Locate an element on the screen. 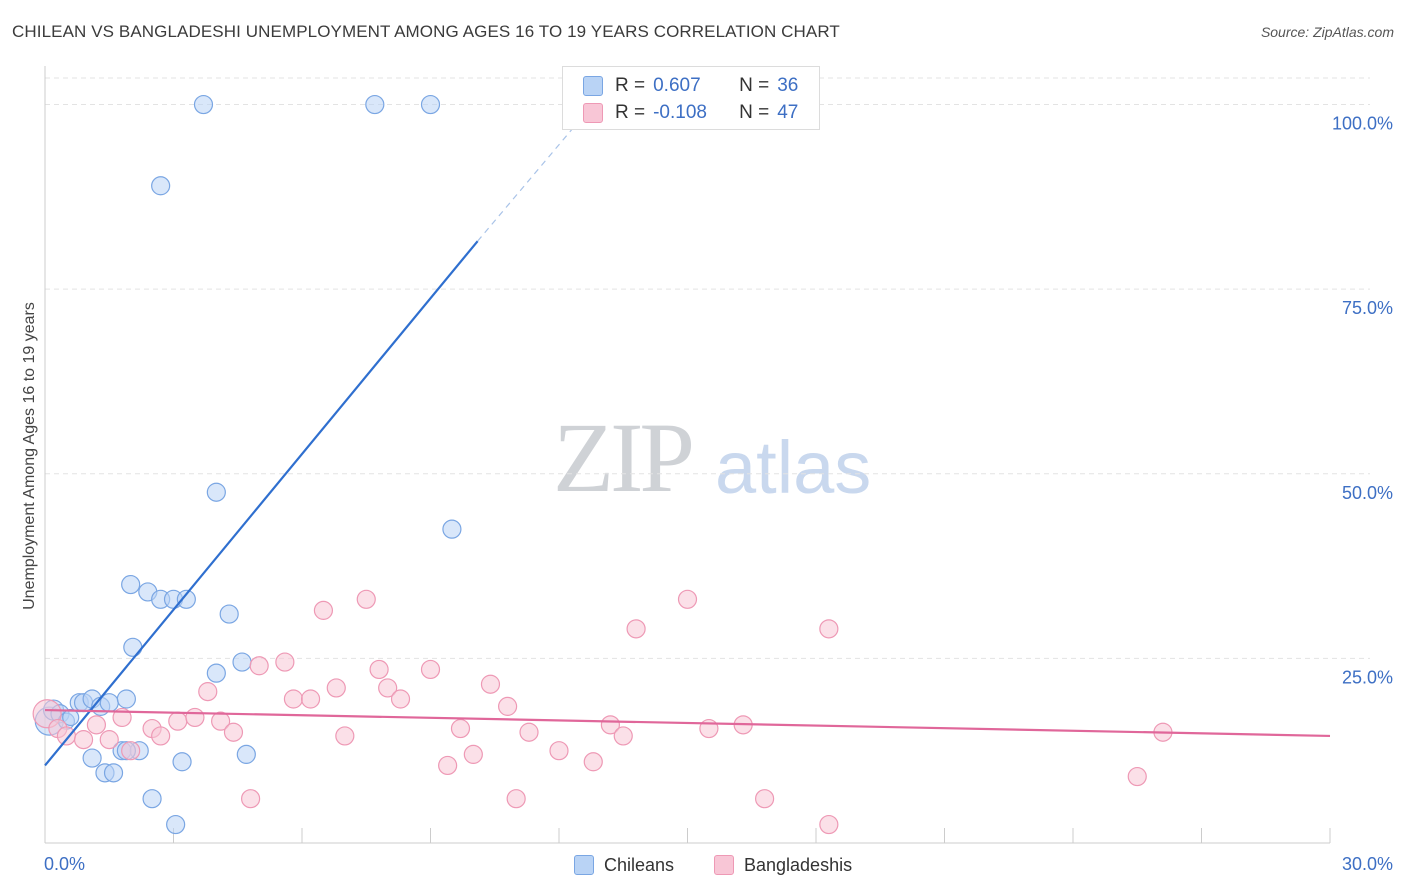 This screenshot has width=1406, height=892. x-tick-label: 0.0% is located at coordinates (64, 864).